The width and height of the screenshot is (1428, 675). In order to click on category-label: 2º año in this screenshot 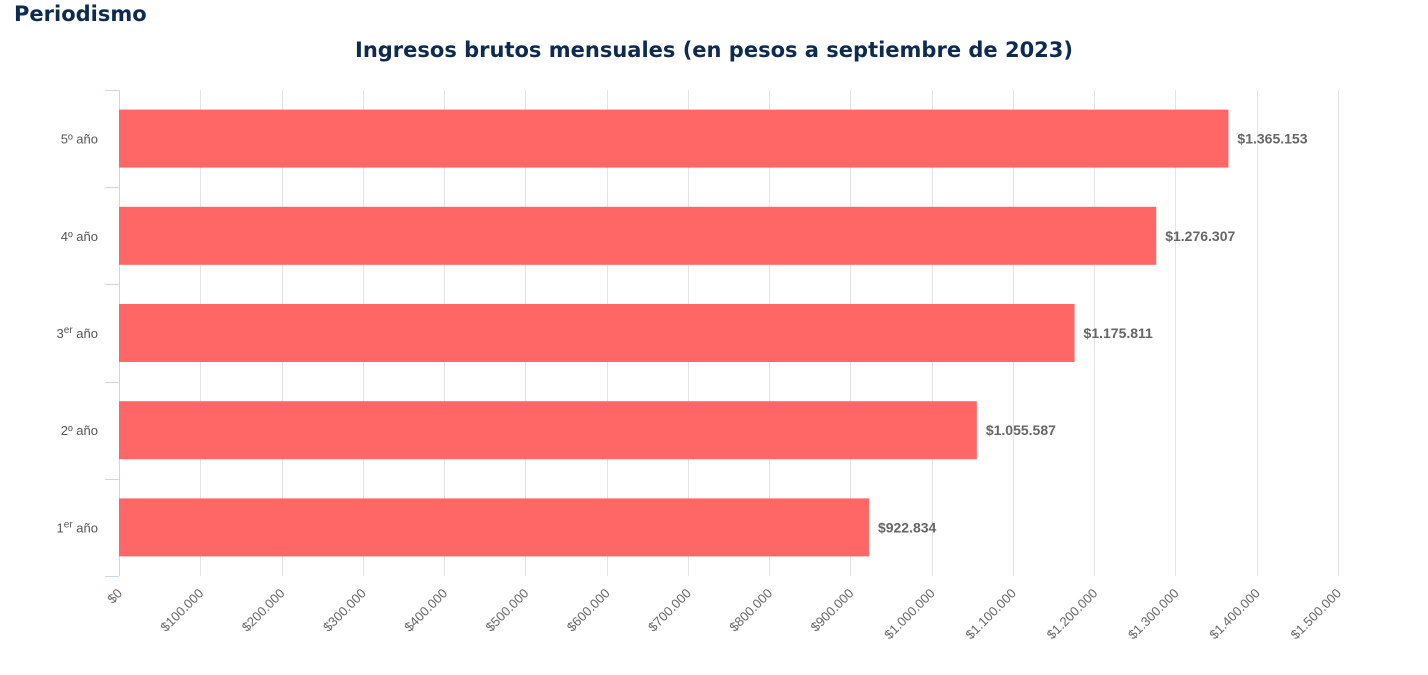, I will do `click(79, 430)`.